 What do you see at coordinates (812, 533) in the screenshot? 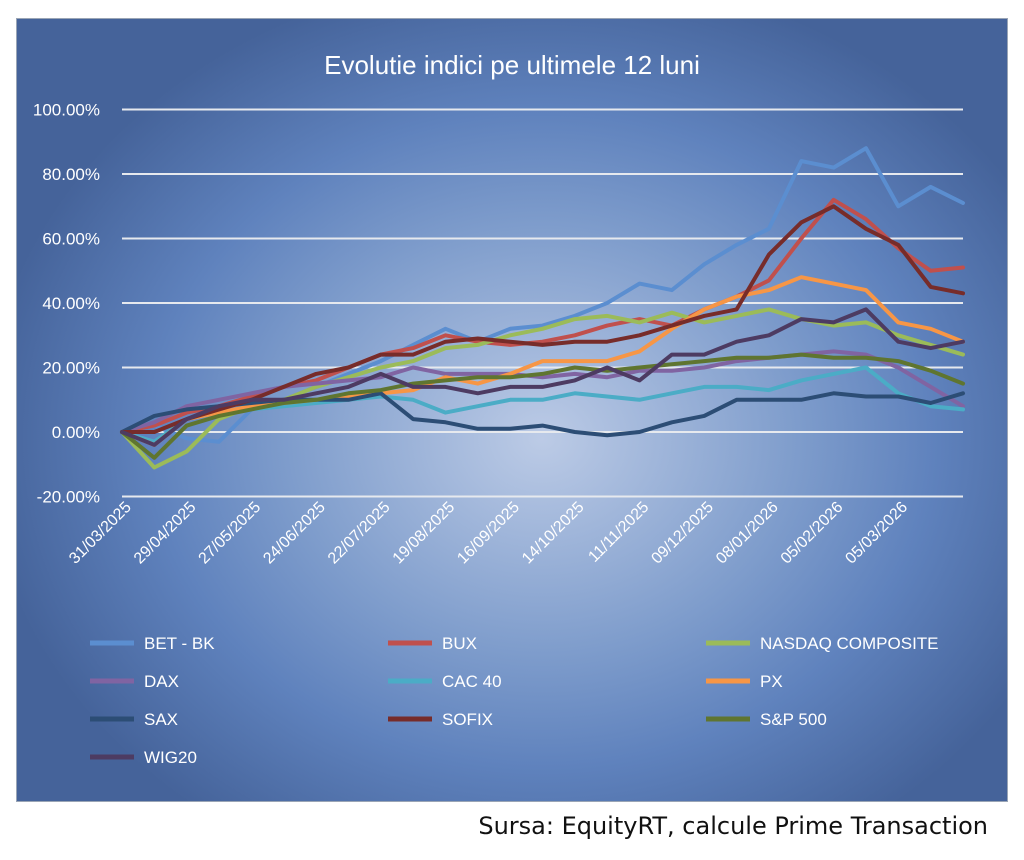
I see `x-tick-label: 05/02/2026` at bounding box center [812, 533].